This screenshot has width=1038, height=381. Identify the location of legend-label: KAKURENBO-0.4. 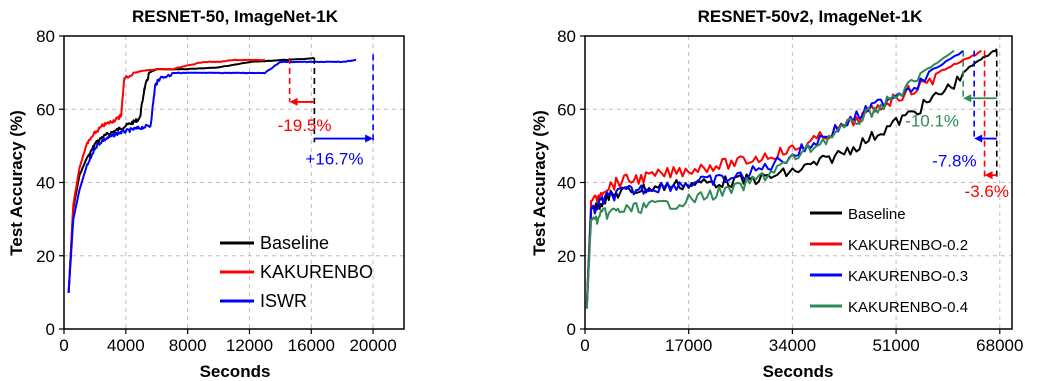
(908, 307).